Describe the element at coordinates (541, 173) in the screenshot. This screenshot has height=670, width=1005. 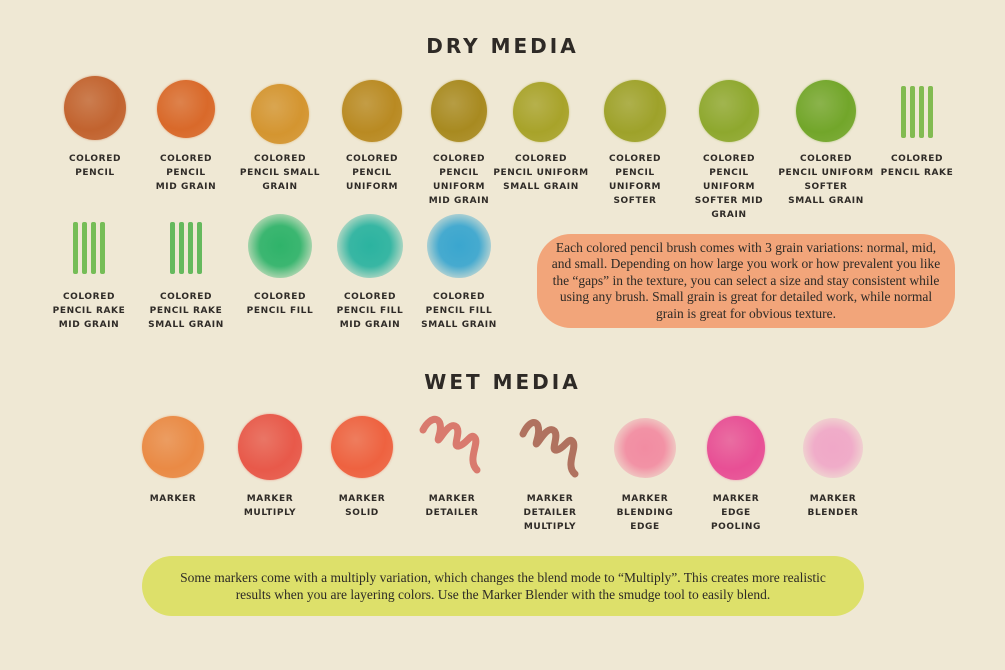
I see `swatch-label: COLORED PENCIL UNIFORM SMALL GRAIN` at that location.